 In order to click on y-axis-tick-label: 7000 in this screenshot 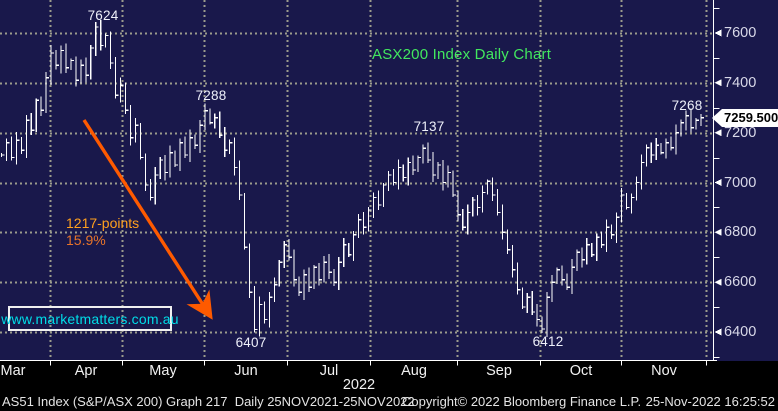, I will do `click(740, 182)`.